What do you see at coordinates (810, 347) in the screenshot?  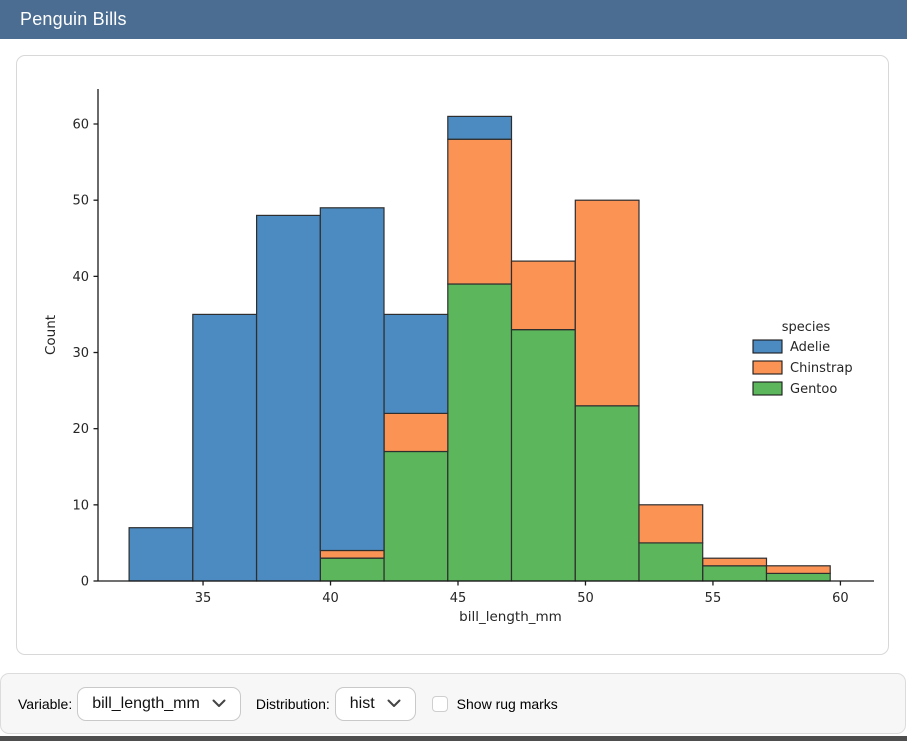 I see `legend-entry-label: Adelie` at bounding box center [810, 347].